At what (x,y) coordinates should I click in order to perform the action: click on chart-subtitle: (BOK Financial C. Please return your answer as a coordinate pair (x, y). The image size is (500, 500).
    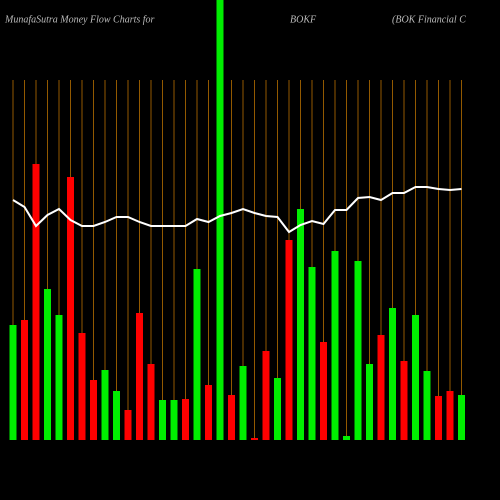
    Looking at the image, I should click on (429, 19).